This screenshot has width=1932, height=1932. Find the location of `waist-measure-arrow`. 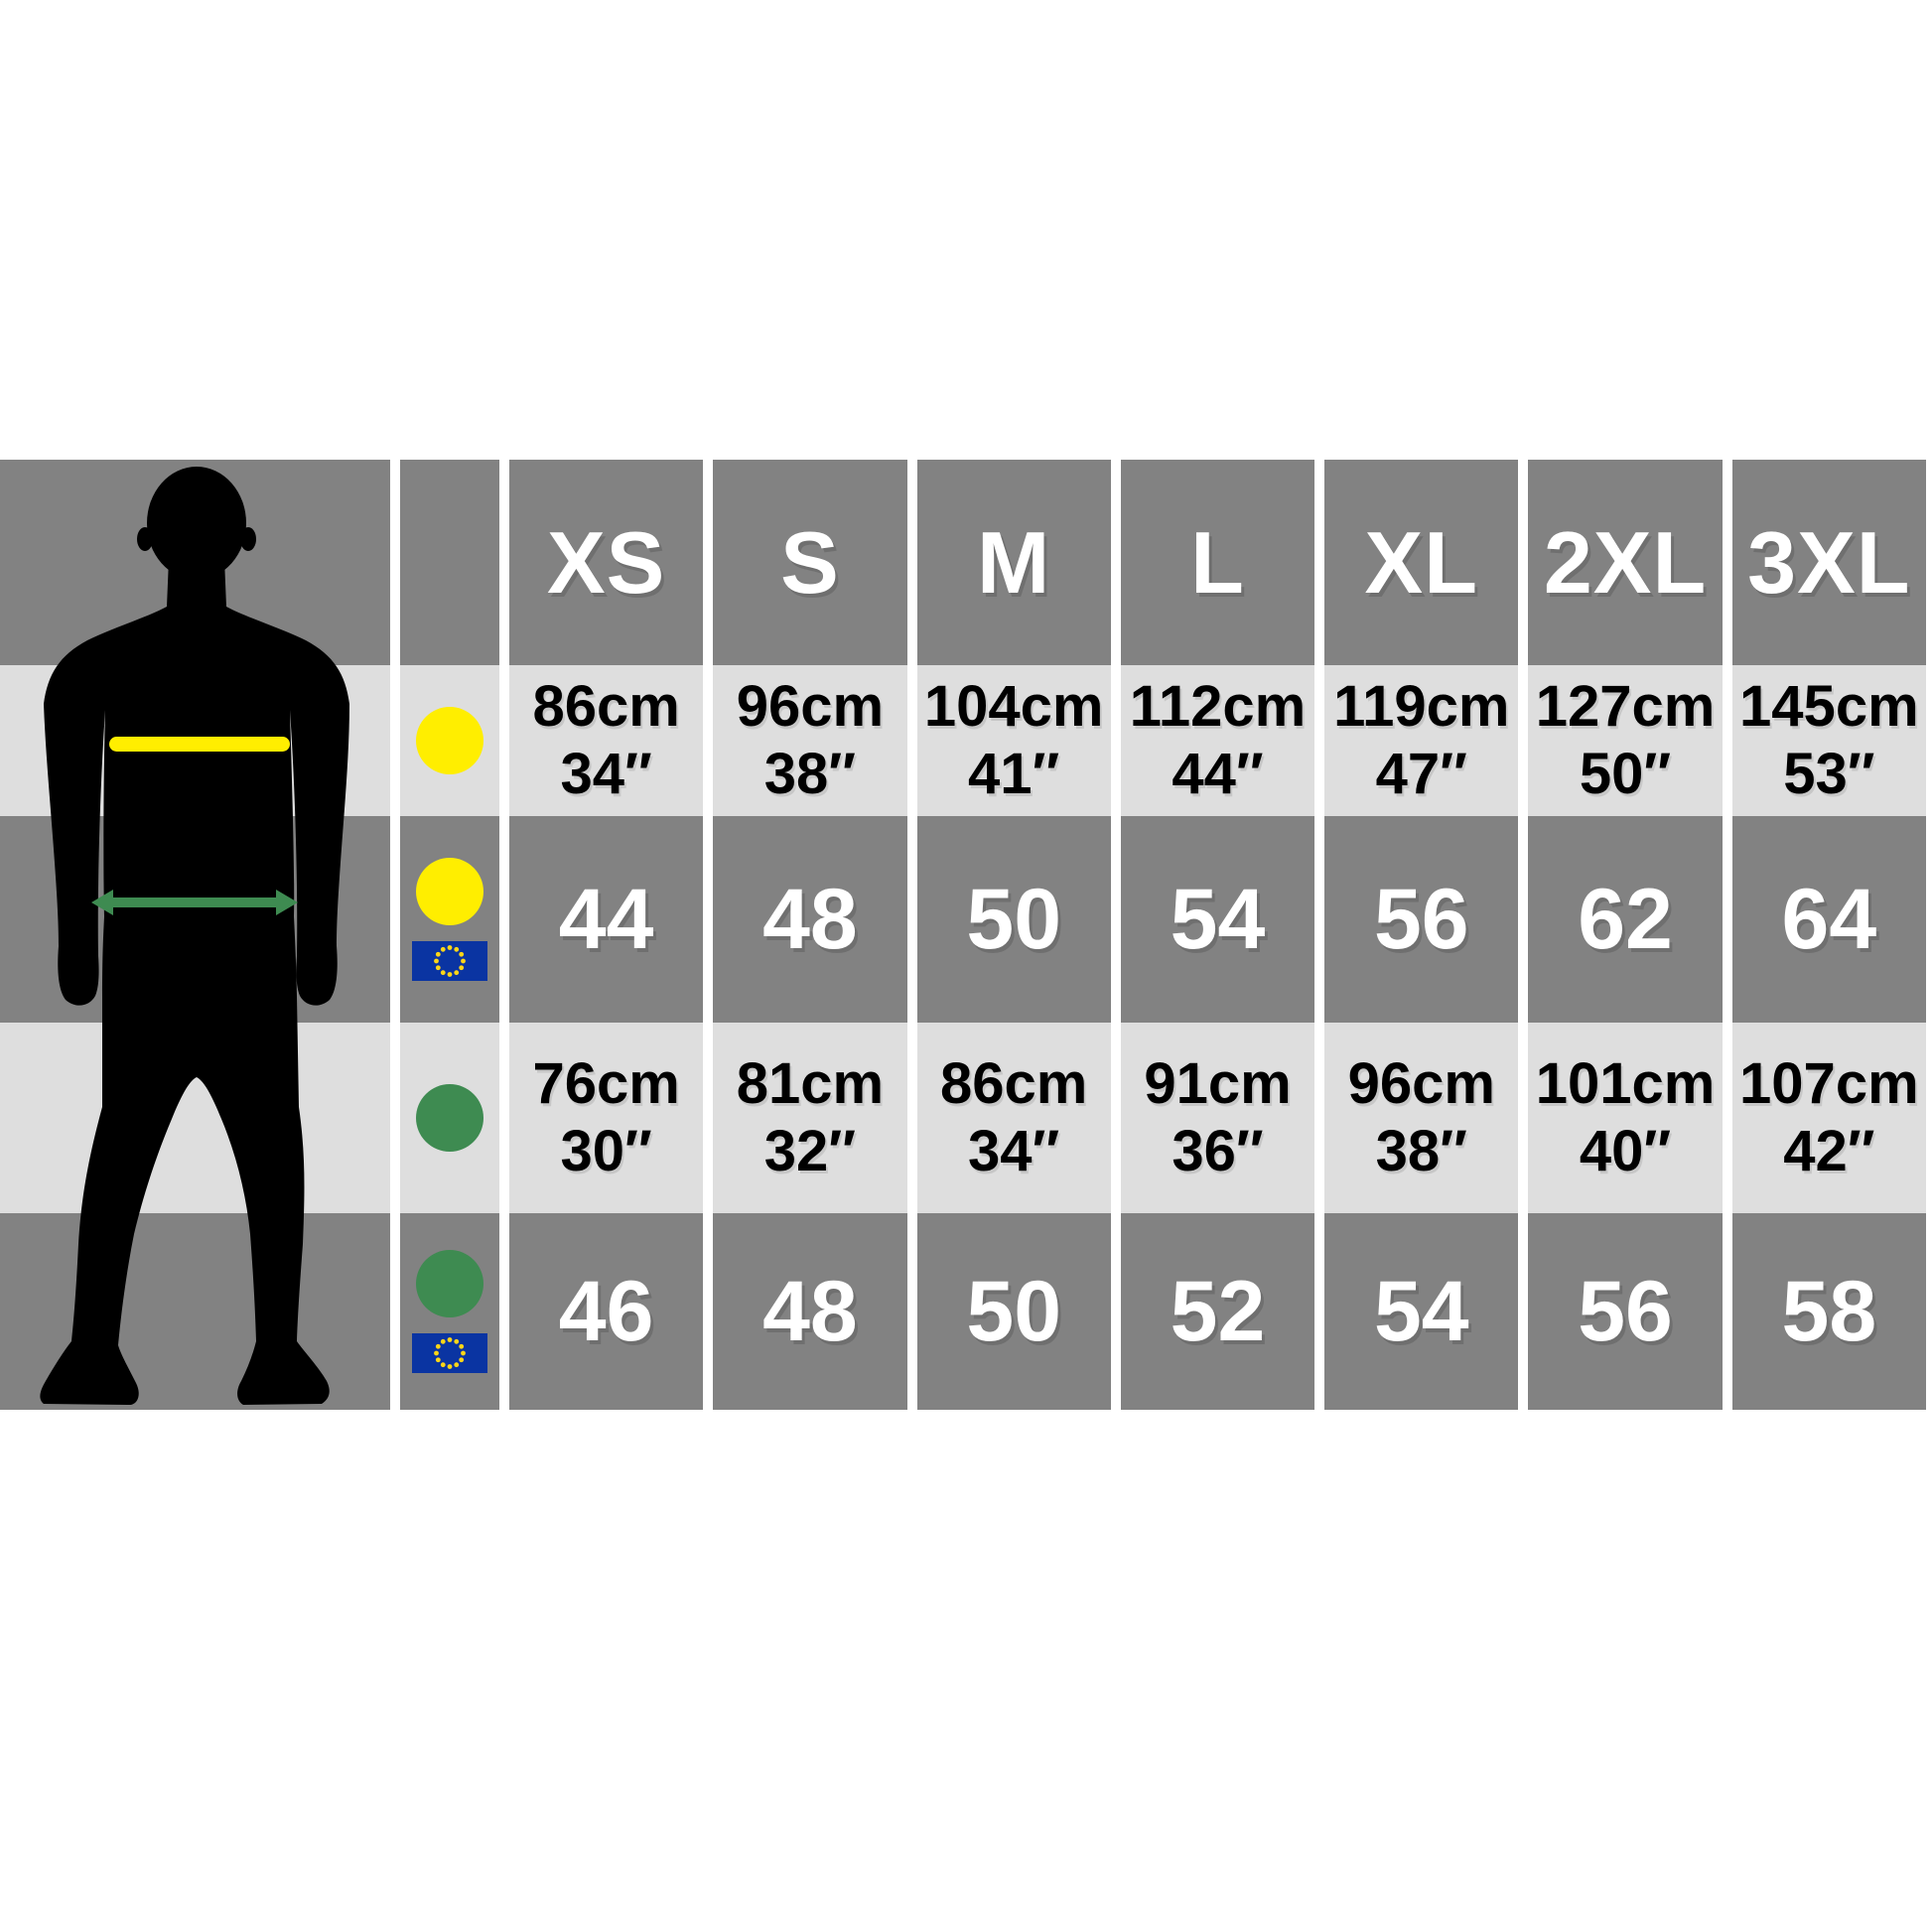

waist-measure-arrow is located at coordinates (195, 902).